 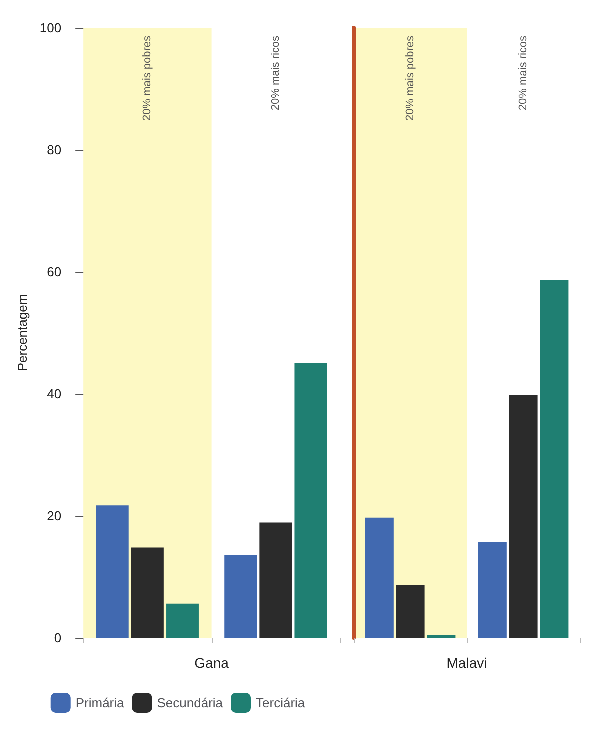 I want to click on y-tick-label: 40, so click(x=54, y=394).